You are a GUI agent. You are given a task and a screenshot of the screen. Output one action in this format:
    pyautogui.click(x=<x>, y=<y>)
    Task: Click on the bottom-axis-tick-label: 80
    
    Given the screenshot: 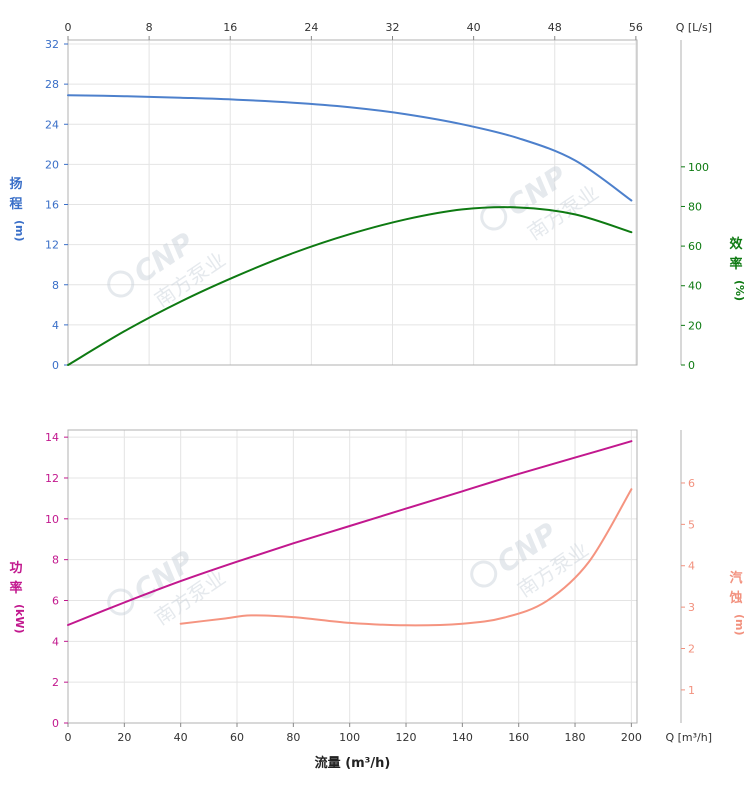 What is the action you would take?
    pyautogui.click(x=293, y=737)
    